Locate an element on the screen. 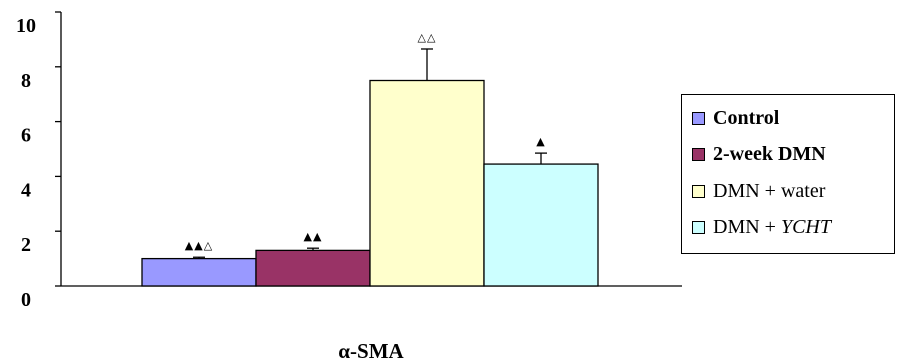  y-tick-label: 10 is located at coordinates (26, 26).